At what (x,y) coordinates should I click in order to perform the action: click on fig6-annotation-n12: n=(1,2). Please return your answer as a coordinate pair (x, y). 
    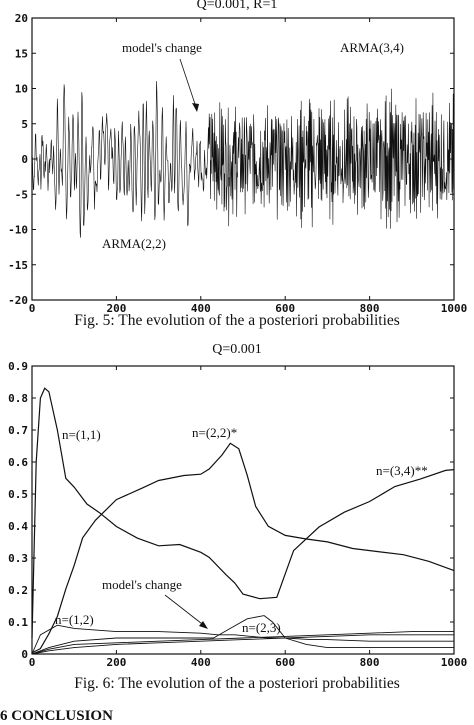
    Looking at the image, I should click on (74, 619).